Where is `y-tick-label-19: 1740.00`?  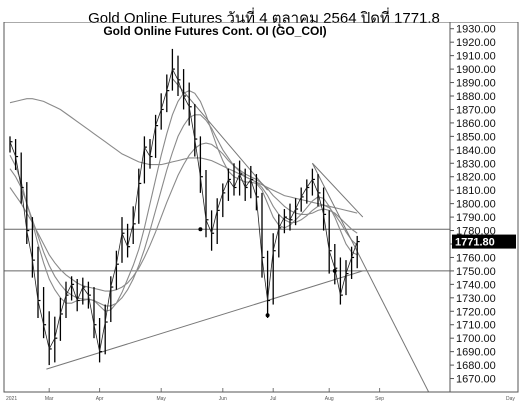
y-tick-label-19: 1740.00 is located at coordinates (476, 285).